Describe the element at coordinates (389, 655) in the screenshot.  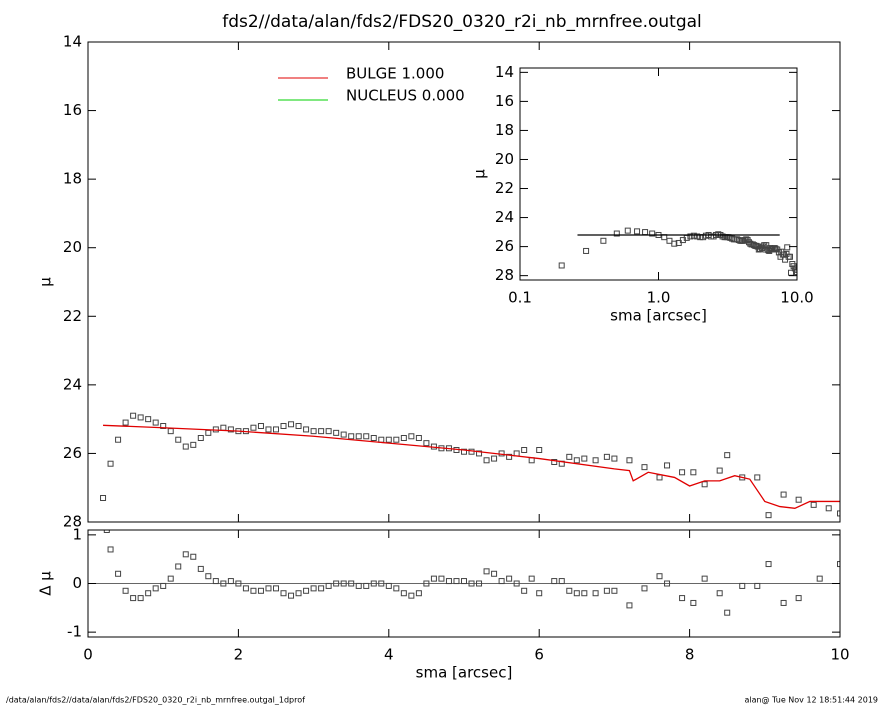
I see `x-tick-label: 4` at that location.